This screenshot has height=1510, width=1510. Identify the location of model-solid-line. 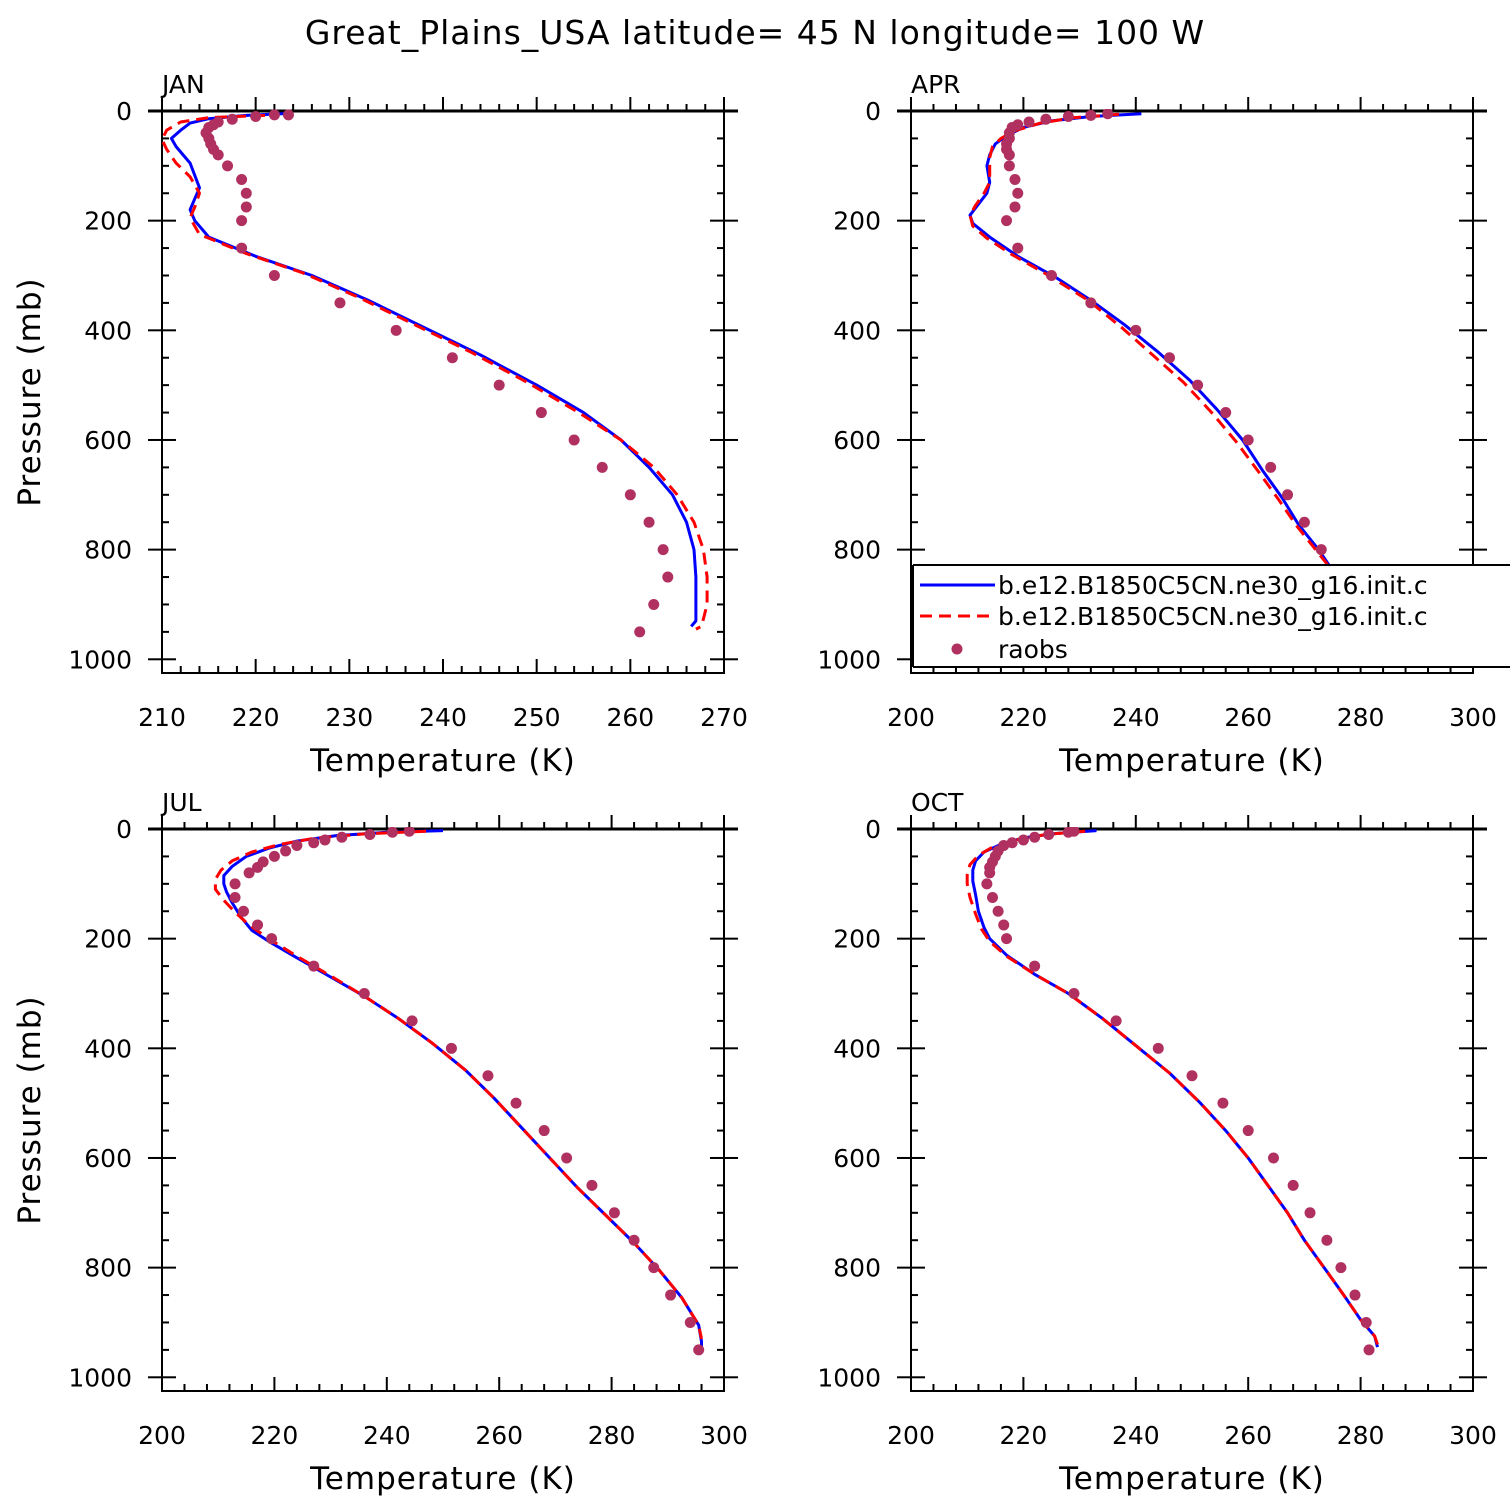
(1175, 1088).